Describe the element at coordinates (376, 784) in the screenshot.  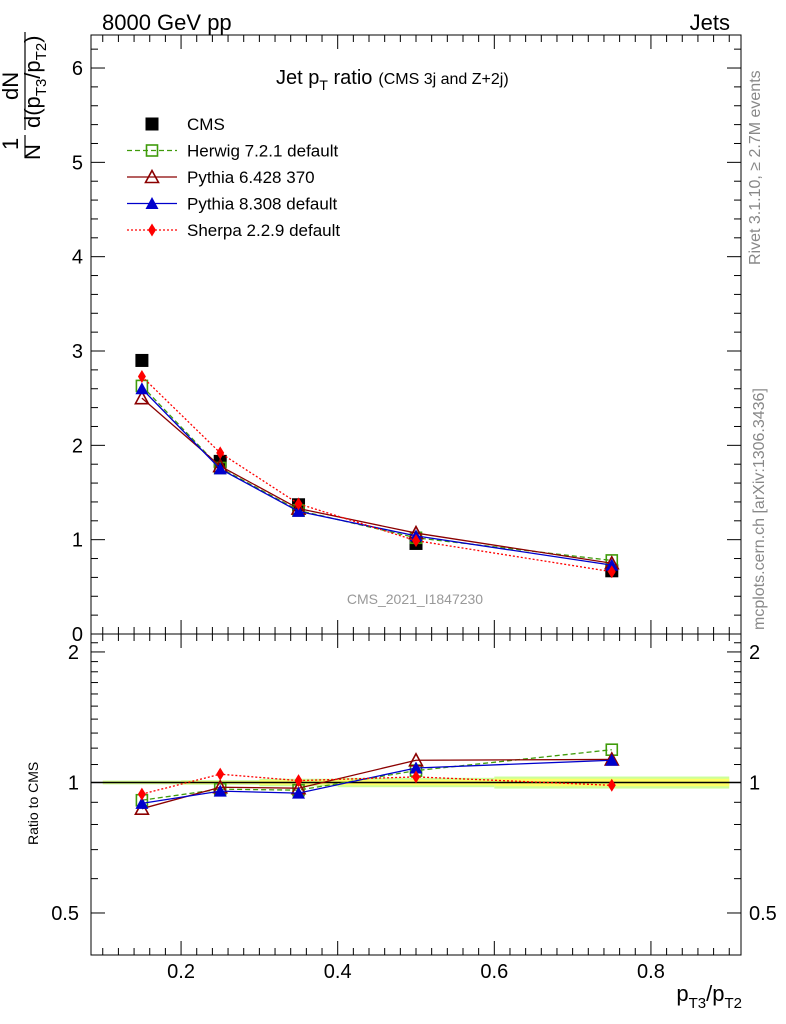
I see `ratio-line-sherpa` at that location.